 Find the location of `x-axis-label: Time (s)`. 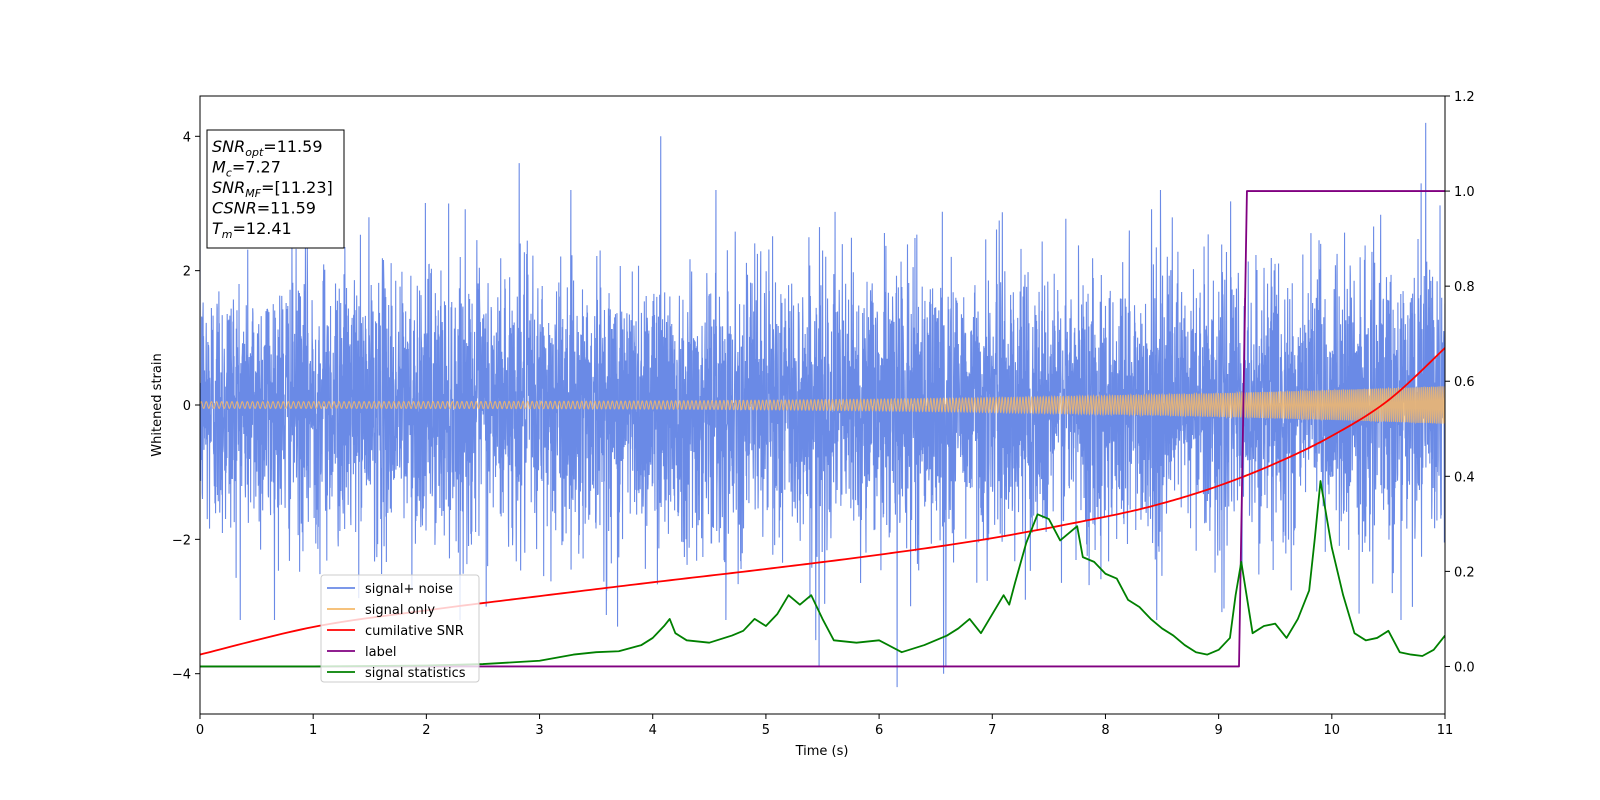

x-axis-label: Time (s) is located at coordinates (822, 751).